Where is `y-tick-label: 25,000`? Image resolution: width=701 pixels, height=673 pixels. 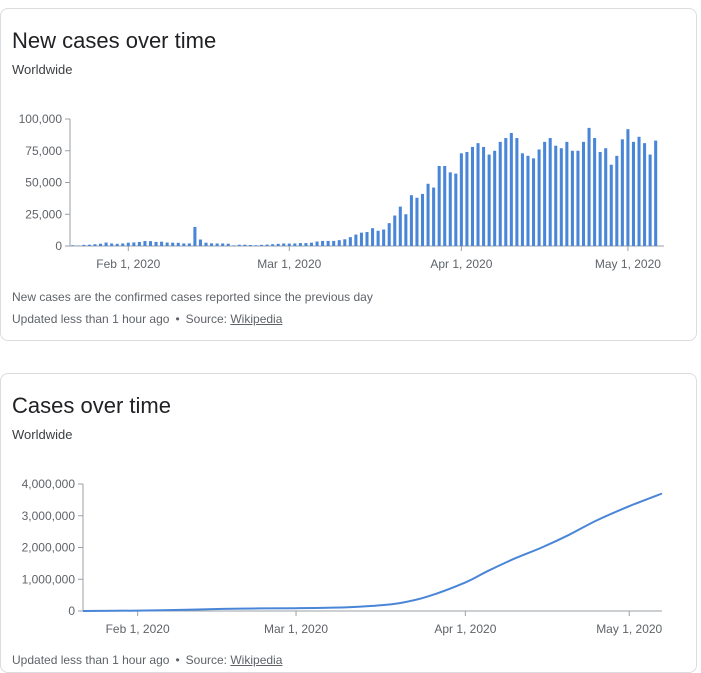
y-tick-label: 25,000 is located at coordinates (43, 214).